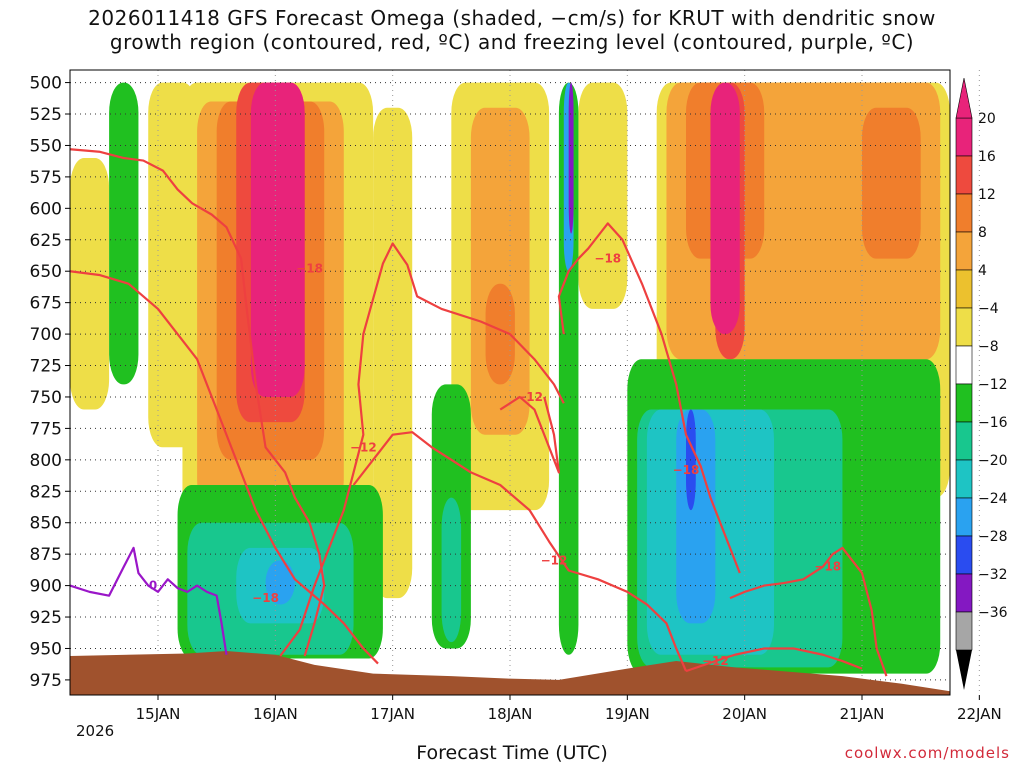  What do you see at coordinates (46, 555) in the screenshot?
I see `y-tick-label-15: 875` at bounding box center [46, 555].